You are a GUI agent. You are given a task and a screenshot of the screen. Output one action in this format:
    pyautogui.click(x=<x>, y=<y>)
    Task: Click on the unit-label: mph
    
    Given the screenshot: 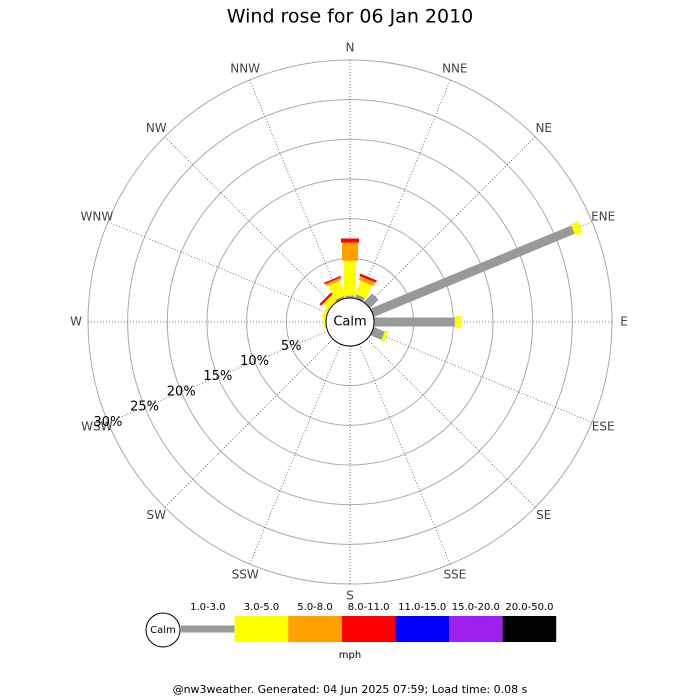 What is the action you would take?
    pyautogui.click(x=350, y=655)
    